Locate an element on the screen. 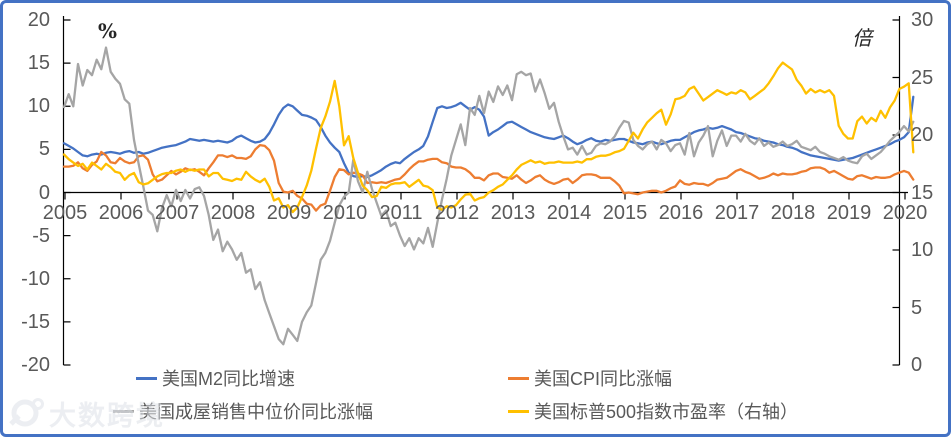 The height and width of the screenshot is (437, 951). x-axis-label: 2009 is located at coordinates (289, 213).